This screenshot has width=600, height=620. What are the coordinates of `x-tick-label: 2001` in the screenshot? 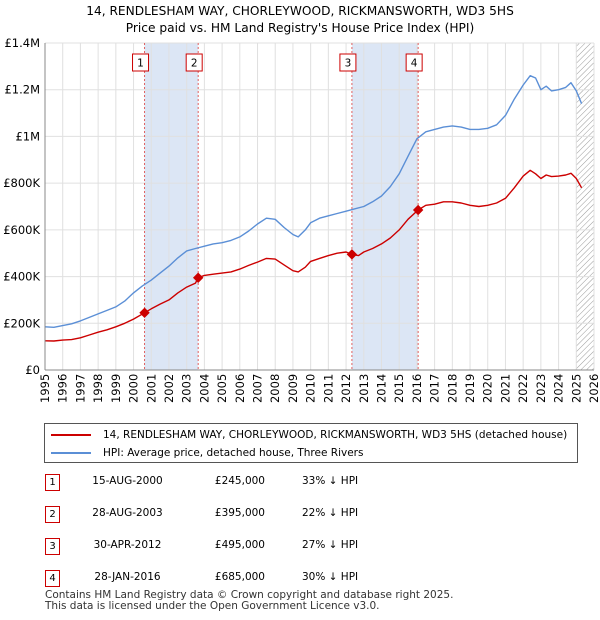 It's located at (151, 388).